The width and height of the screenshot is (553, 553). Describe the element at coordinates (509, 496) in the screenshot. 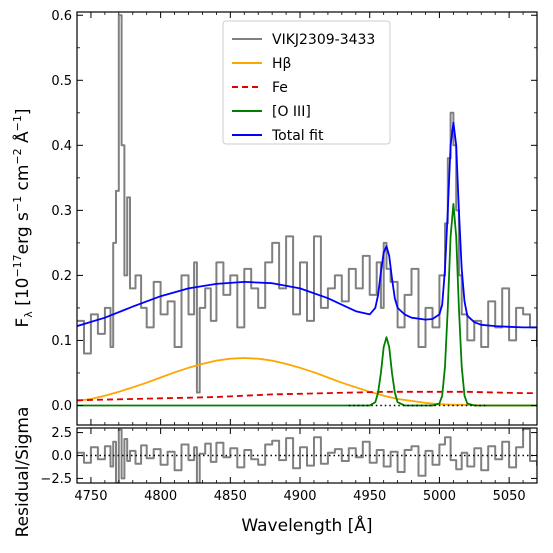

I see `residual-xtick-label-5050: 5050` at that location.